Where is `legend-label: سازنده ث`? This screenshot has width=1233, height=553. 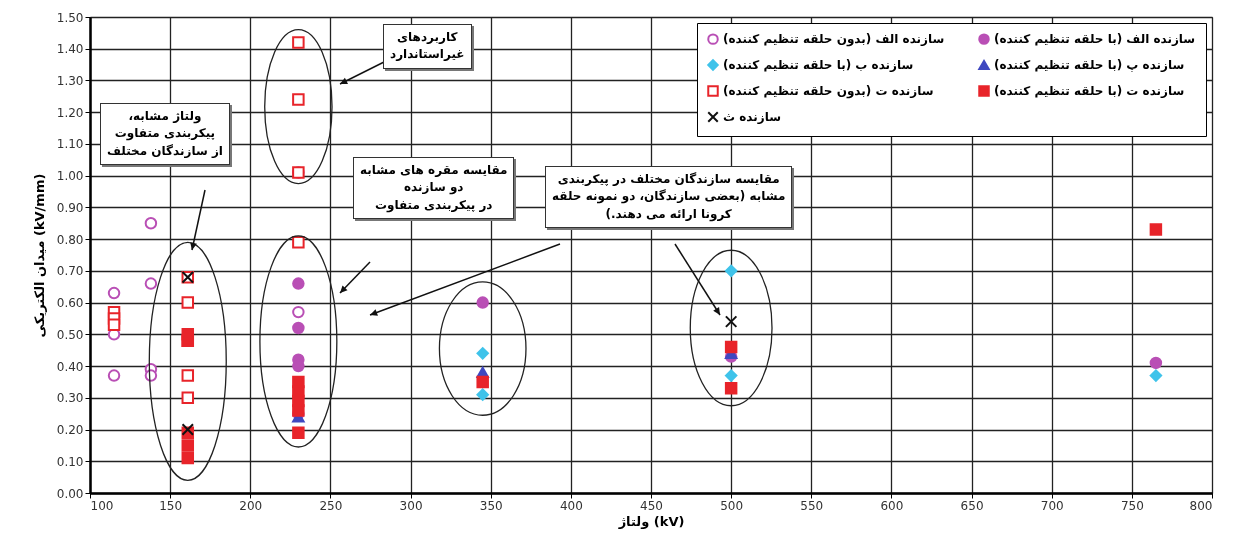
legend-label: سازنده ث is located at coordinates (752, 117).